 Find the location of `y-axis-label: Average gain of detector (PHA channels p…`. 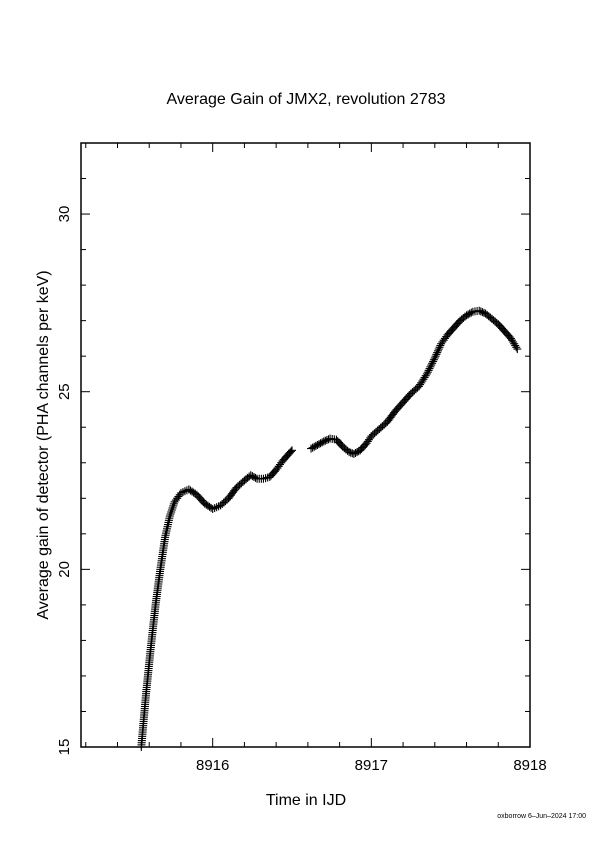

y-axis-label: Average gain of detector (PHA channels p… is located at coordinates (43, 444).